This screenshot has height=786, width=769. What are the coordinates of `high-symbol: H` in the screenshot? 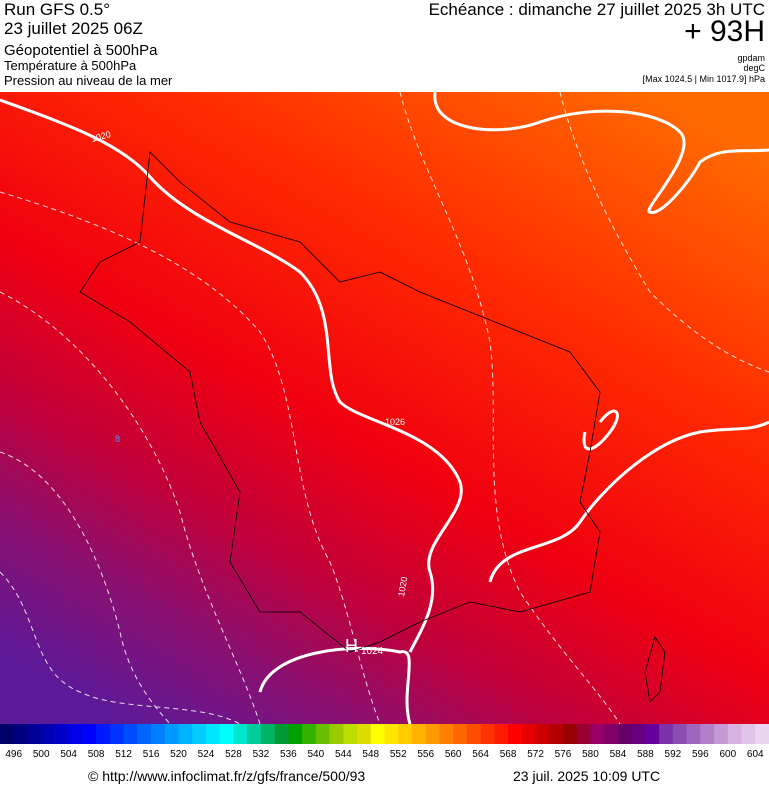 It's located at (351, 646).